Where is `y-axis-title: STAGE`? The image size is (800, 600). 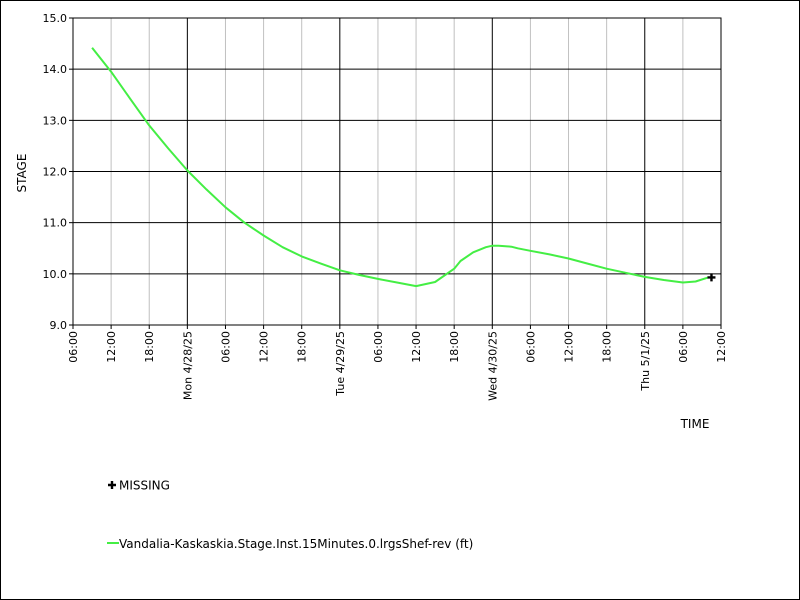 y-axis-title: STAGE is located at coordinates (22, 173).